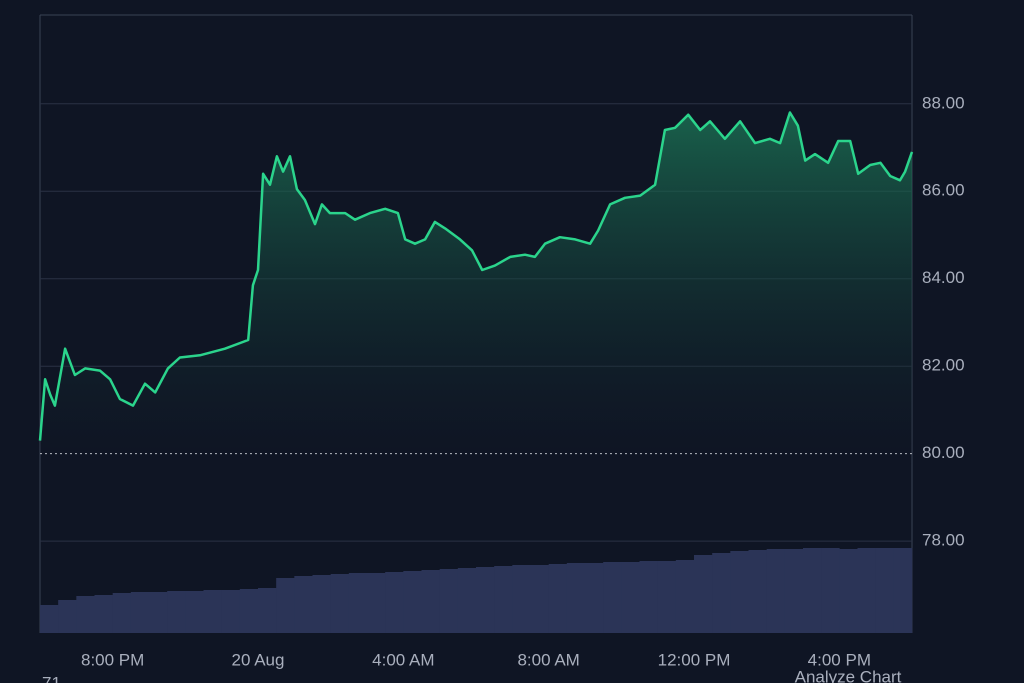  What do you see at coordinates (943, 365) in the screenshot?
I see `y-tick-label: 82.00` at bounding box center [943, 365].